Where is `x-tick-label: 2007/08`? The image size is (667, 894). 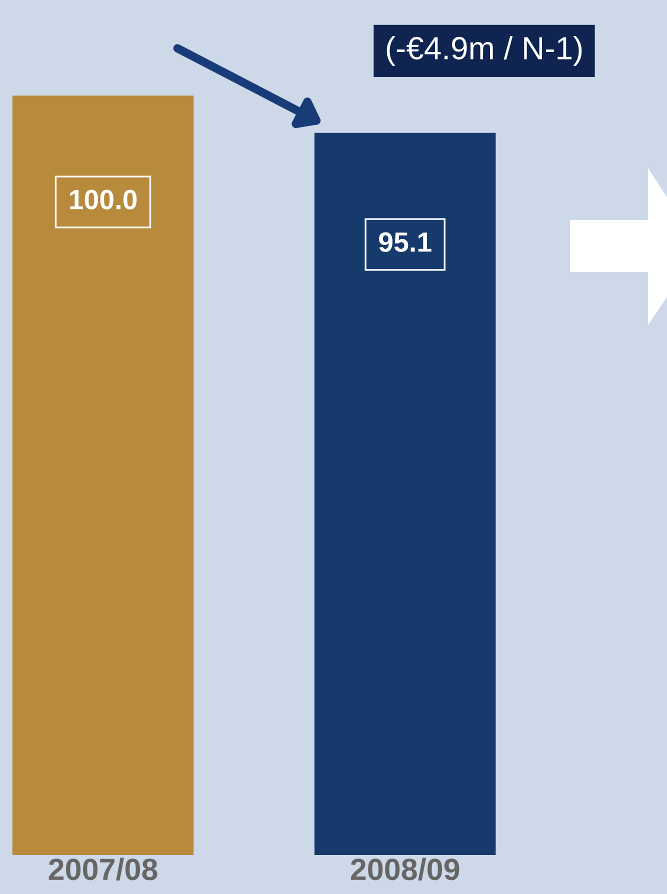 x-tick-label: 2007/08 is located at coordinates (103, 869).